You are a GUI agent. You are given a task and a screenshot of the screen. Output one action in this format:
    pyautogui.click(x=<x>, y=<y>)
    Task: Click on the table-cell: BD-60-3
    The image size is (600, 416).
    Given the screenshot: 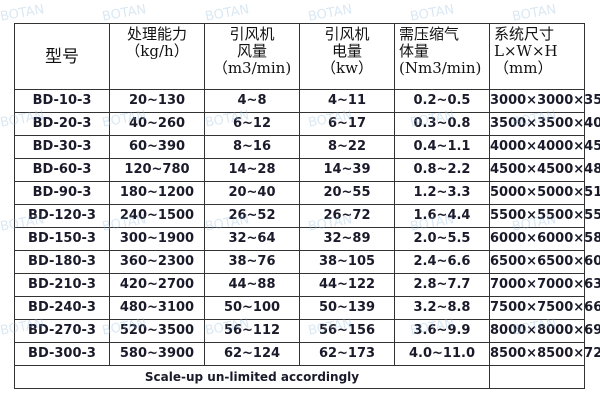 What is the action you would take?
    pyautogui.click(x=62, y=170)
    